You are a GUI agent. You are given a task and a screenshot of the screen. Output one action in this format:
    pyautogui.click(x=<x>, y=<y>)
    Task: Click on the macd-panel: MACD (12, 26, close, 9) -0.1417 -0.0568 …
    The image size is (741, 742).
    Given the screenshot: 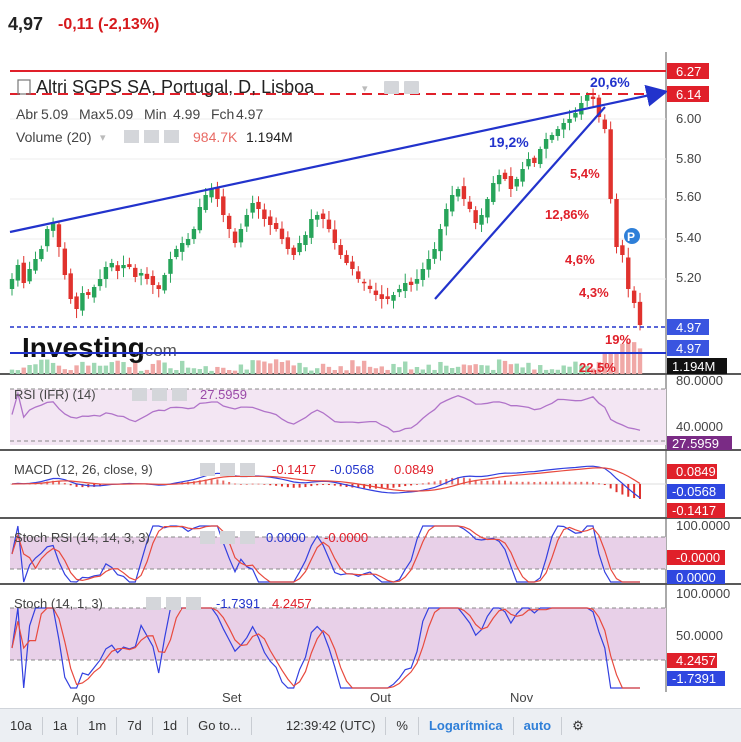 What is the action you would take?
    pyautogui.click(x=367, y=490)
    